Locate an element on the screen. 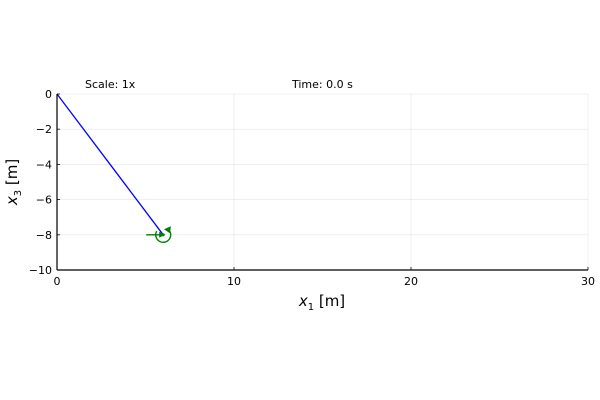 The height and width of the screenshot is (400, 600). x-tick-label-0: 0 is located at coordinates (57, 281).